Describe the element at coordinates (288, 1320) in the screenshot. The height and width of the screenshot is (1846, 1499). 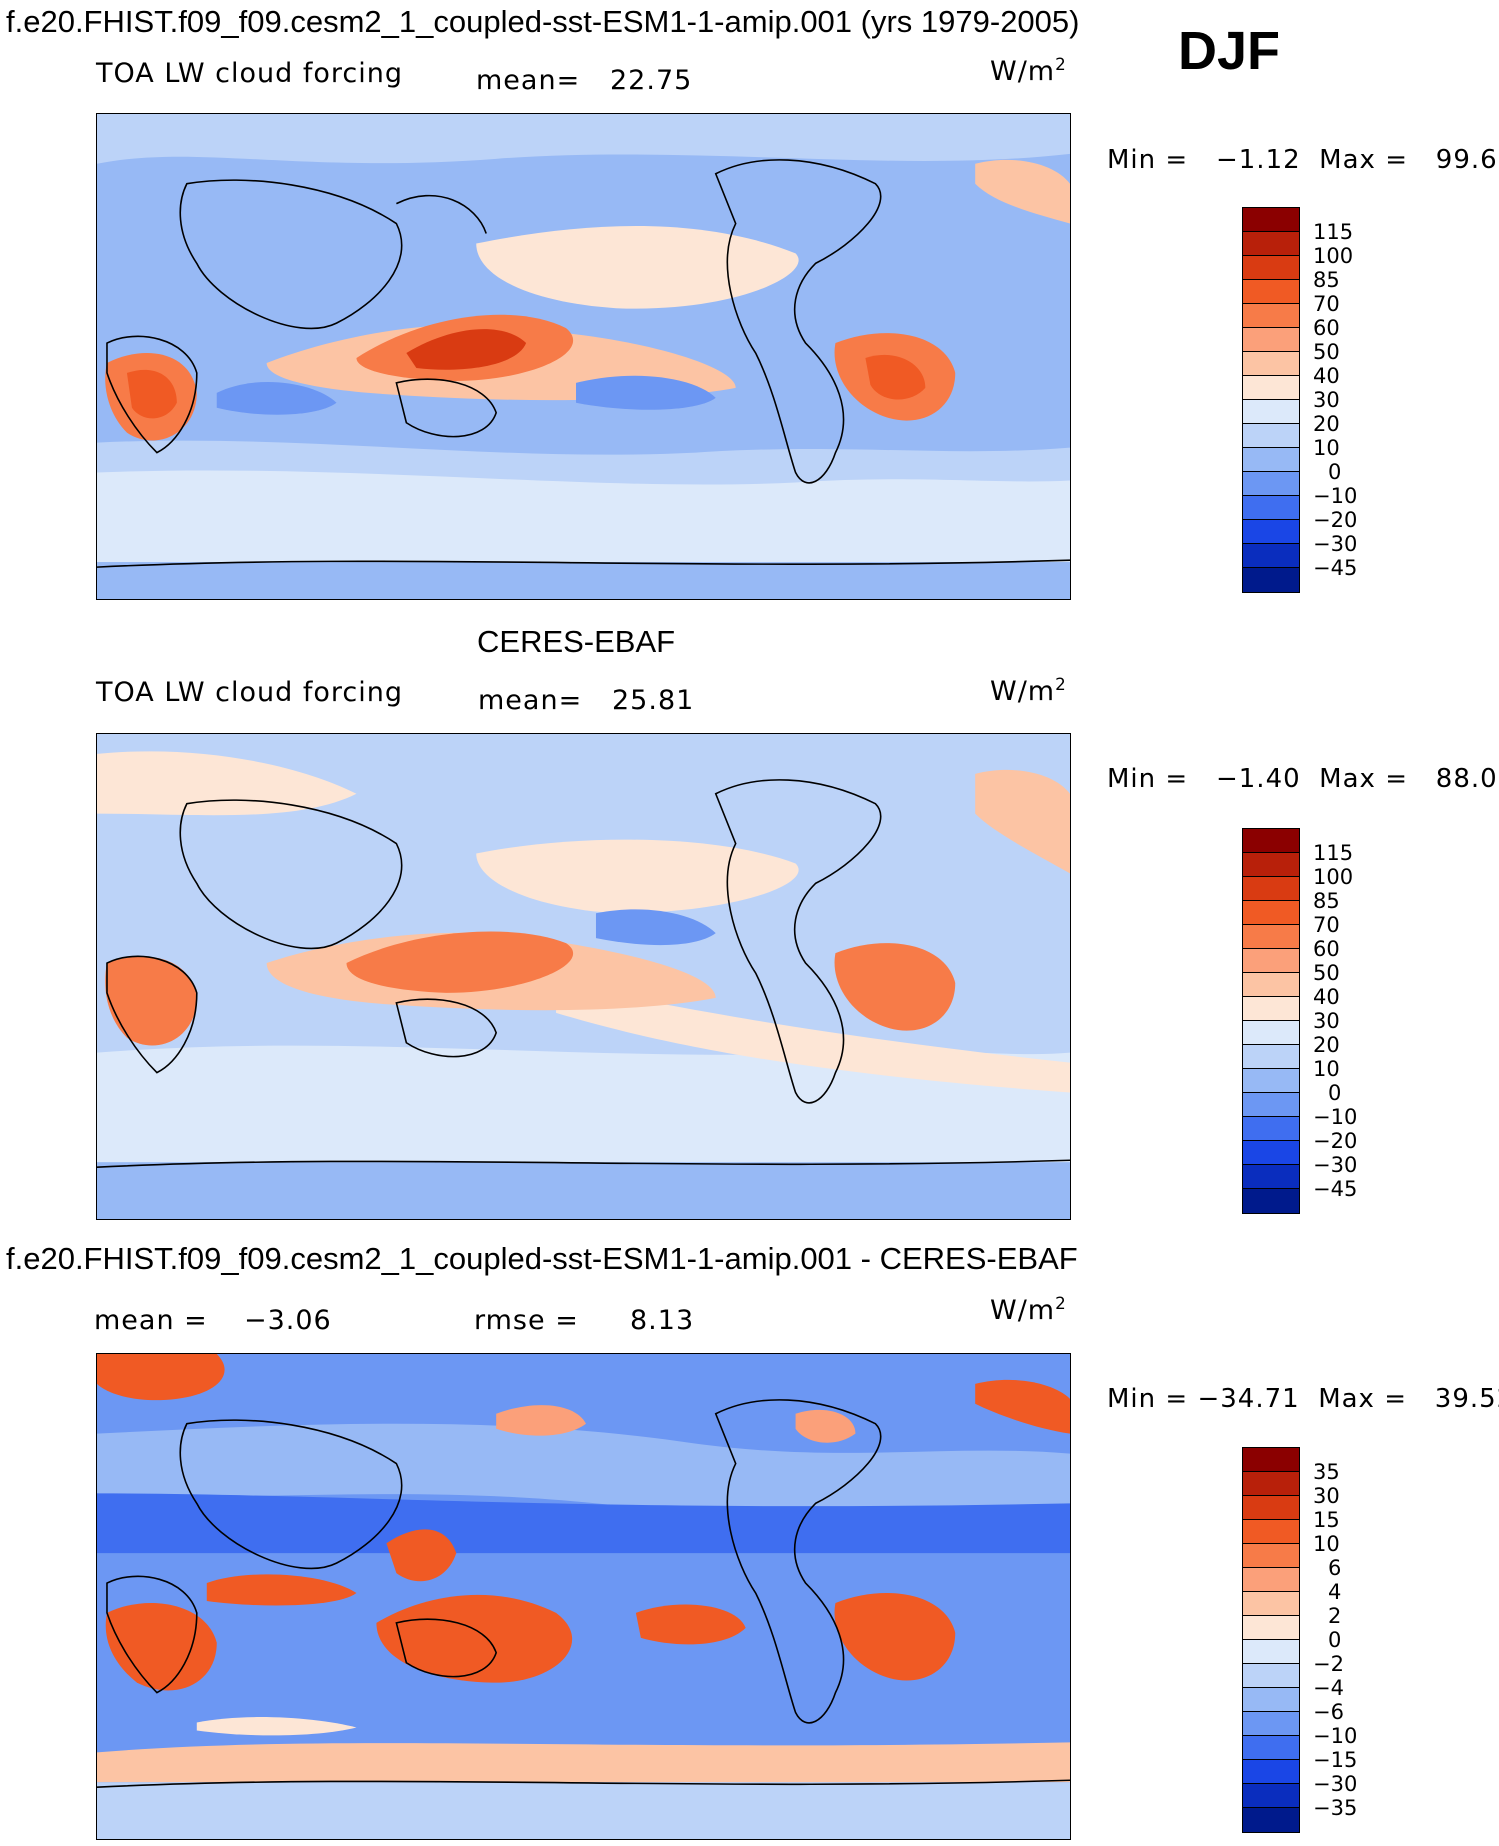
I see `panel3-mean-value: −3.06` at that location.